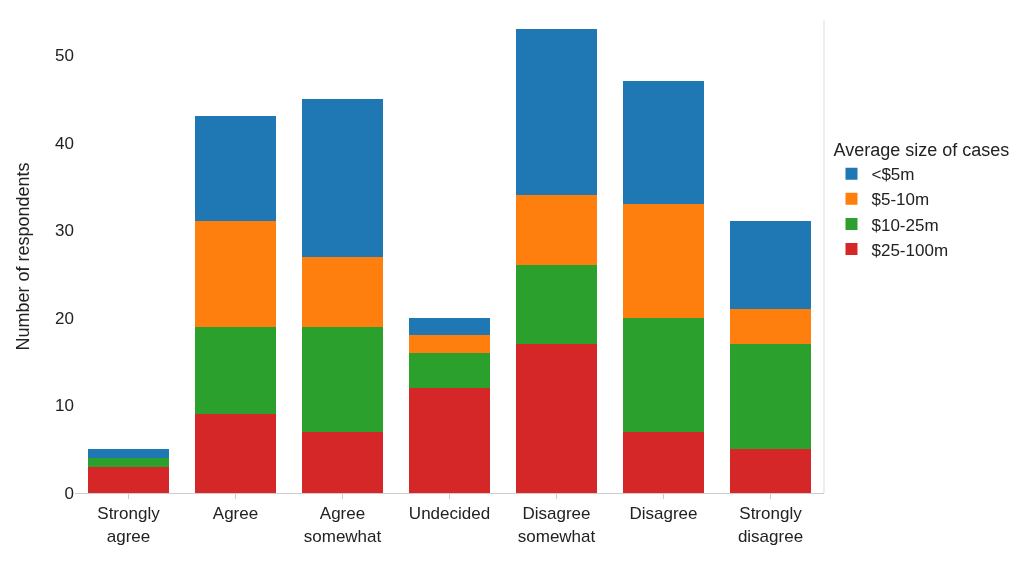 The width and height of the screenshot is (1024, 563). Describe the element at coordinates (905, 225) in the screenshot. I see `legend-label: $10-25m` at that location.